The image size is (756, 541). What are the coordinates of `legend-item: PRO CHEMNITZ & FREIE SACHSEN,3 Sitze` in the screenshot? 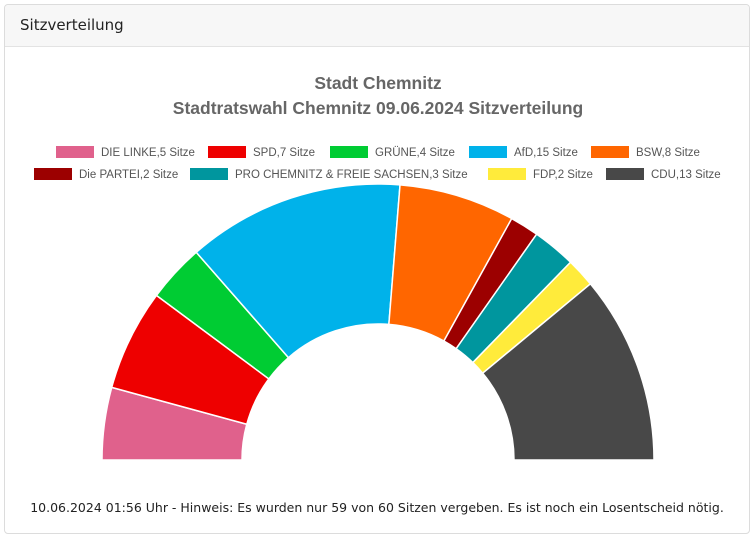 It's located at (329, 174).